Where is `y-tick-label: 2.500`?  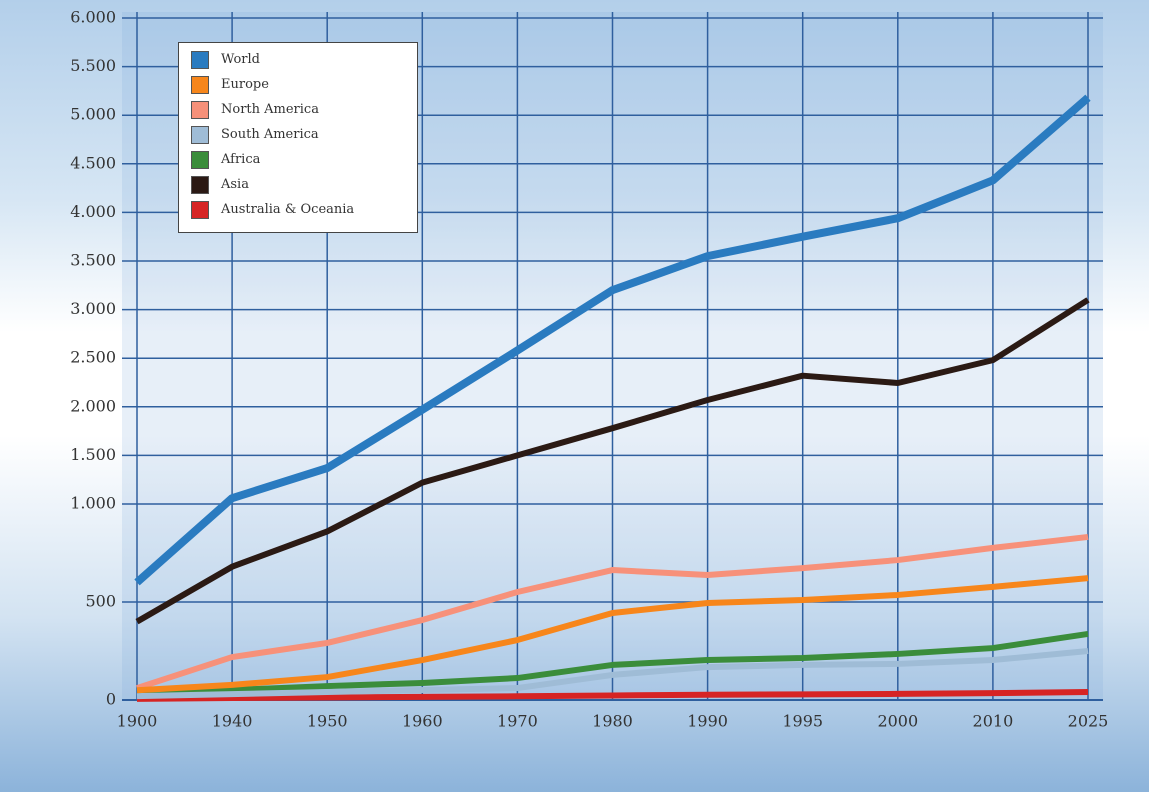 y-tick-label: 2.500 is located at coordinates (93, 357).